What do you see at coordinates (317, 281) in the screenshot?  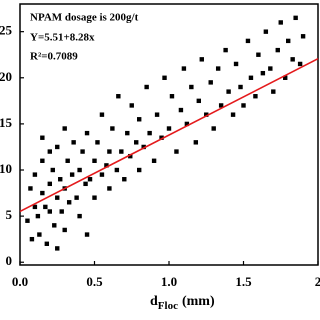 I see `x-tick-label: 2` at bounding box center [317, 281].